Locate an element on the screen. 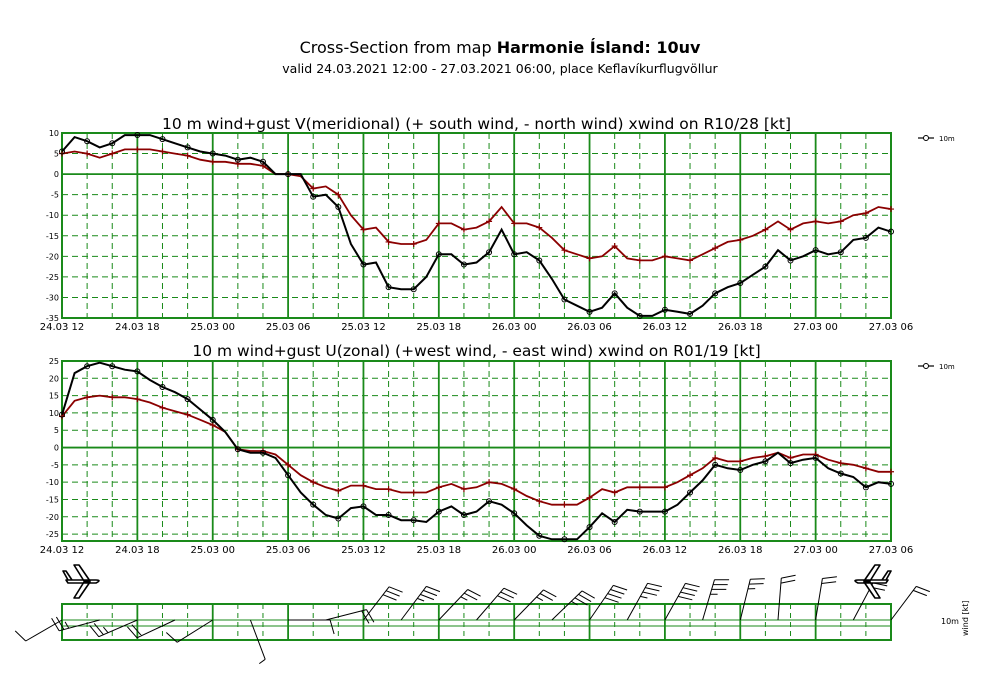 This screenshot has height=679, width=1000. title-prefix: Cross-Section from map is located at coordinates (395, 47).